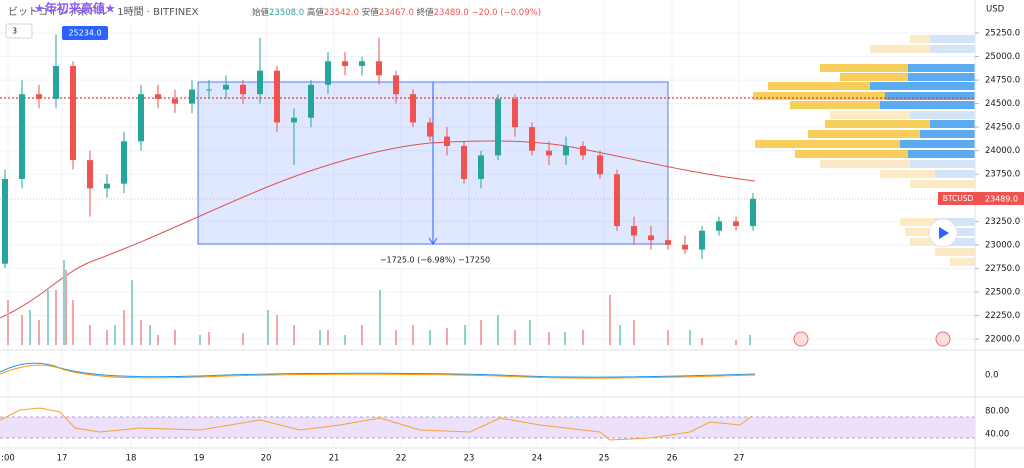 Image resolution: width=1024 pixels, height=468 pixels. I want to click on price-tick-label: 22750.0, so click(1002, 269).